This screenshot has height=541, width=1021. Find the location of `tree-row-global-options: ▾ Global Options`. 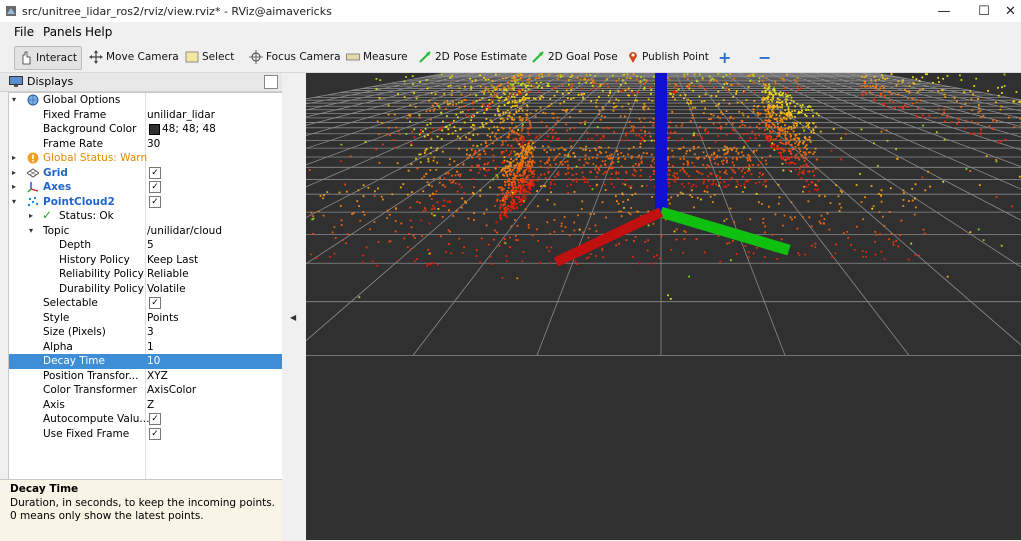

tree-row-global-options: ▾ Global Options is located at coordinates (146, 100).